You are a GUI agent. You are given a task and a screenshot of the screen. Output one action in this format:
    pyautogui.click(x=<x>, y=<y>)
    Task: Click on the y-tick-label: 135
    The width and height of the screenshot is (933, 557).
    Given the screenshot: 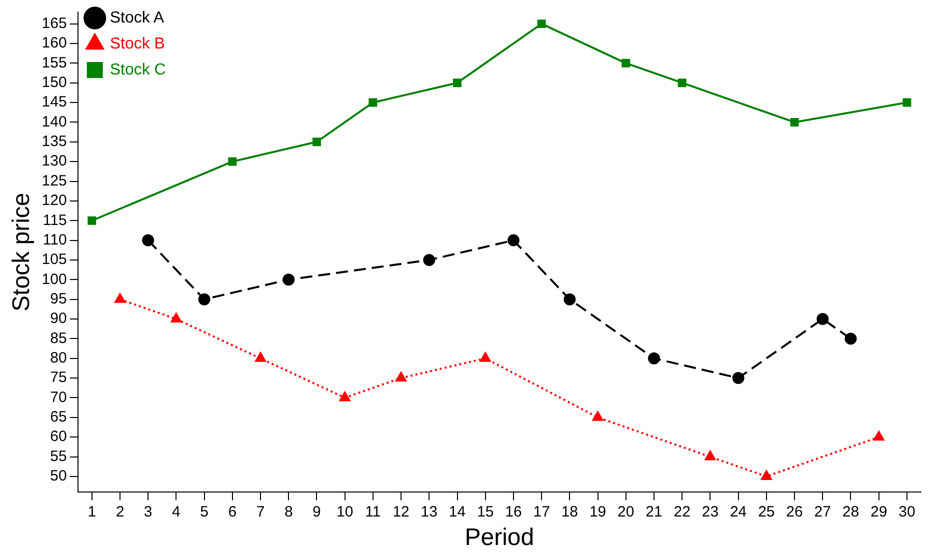 What is the action you would take?
    pyautogui.click(x=54, y=141)
    